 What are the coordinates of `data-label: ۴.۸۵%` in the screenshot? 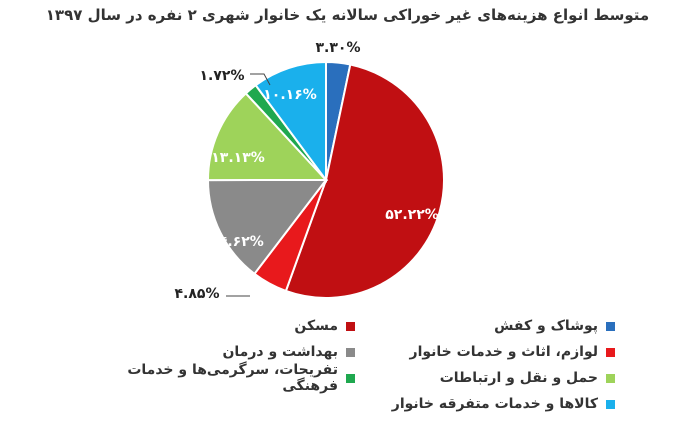 It's located at (197, 294).